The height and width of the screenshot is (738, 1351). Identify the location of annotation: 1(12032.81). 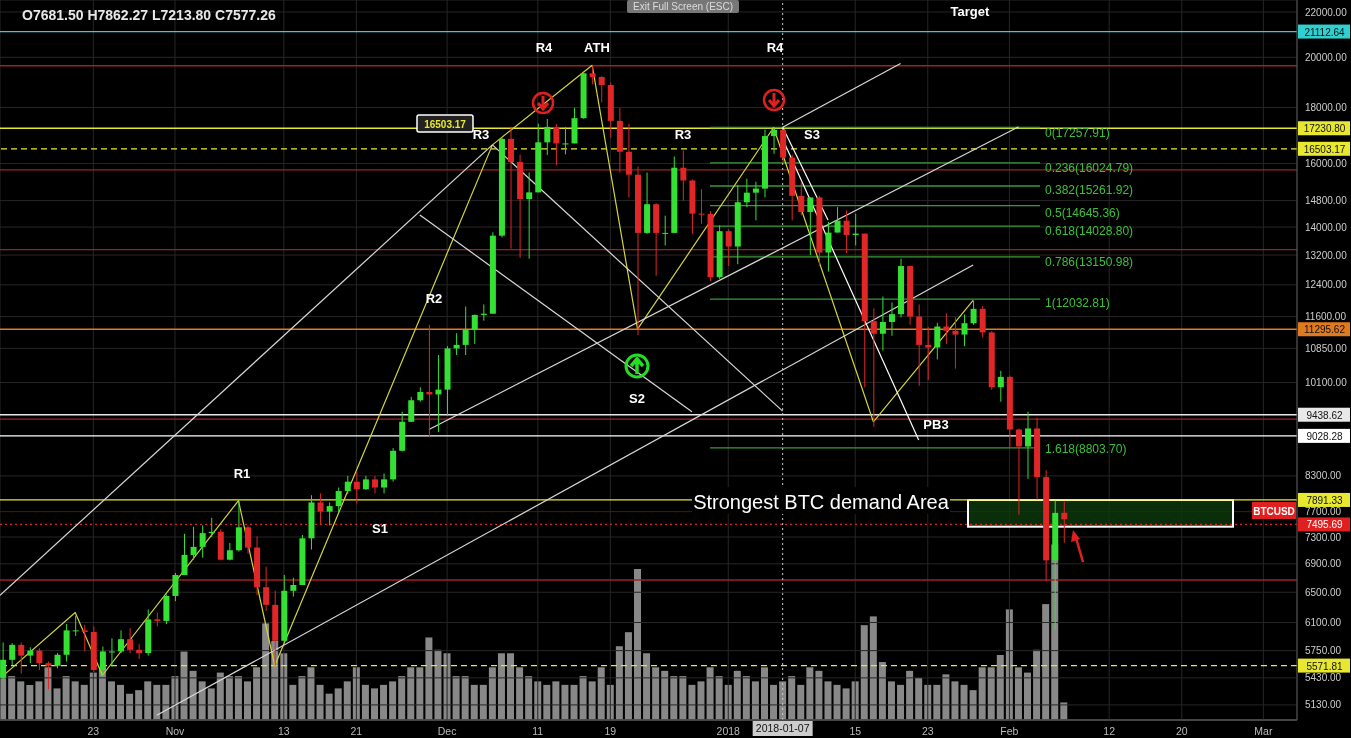
(1077, 303).